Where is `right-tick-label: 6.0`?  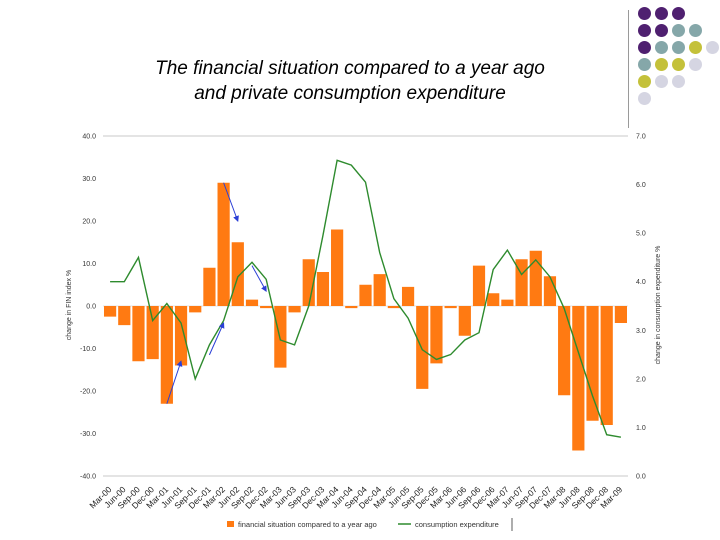
right-tick-label: 6.0 is located at coordinates (641, 185).